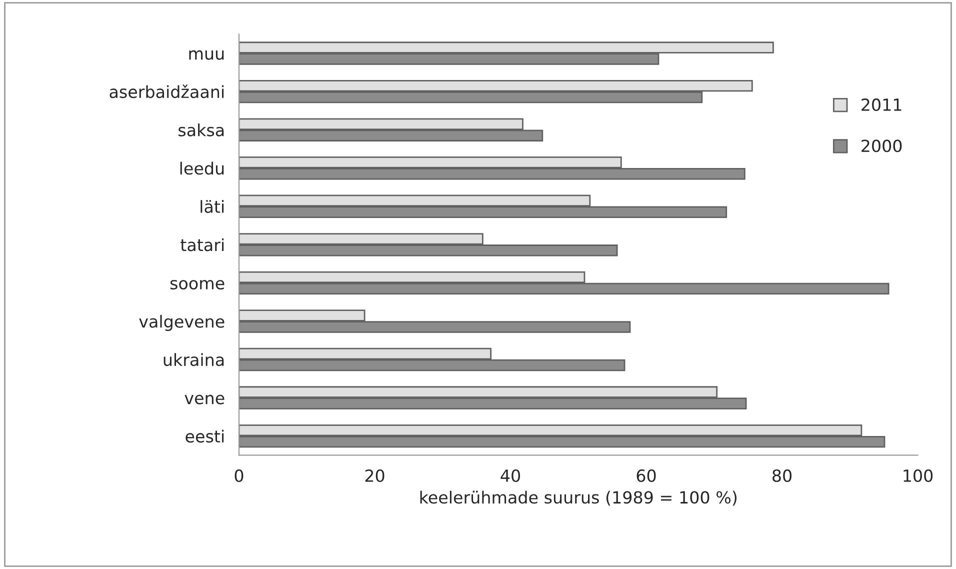 This screenshot has width=956, height=569. Describe the element at coordinates (646, 475) in the screenshot. I see `x-tick-label: 60` at that location.